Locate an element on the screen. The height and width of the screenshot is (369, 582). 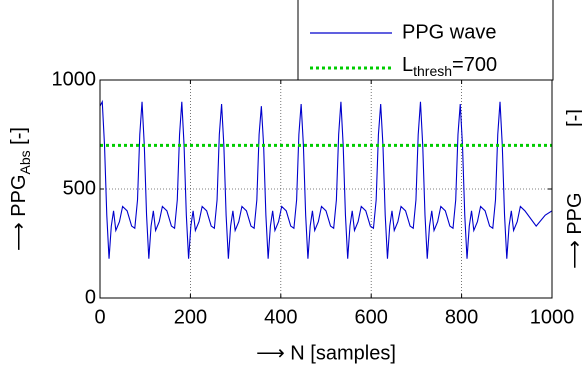
legend: PPG wave Lthresh=700 is located at coordinates (425, 40).